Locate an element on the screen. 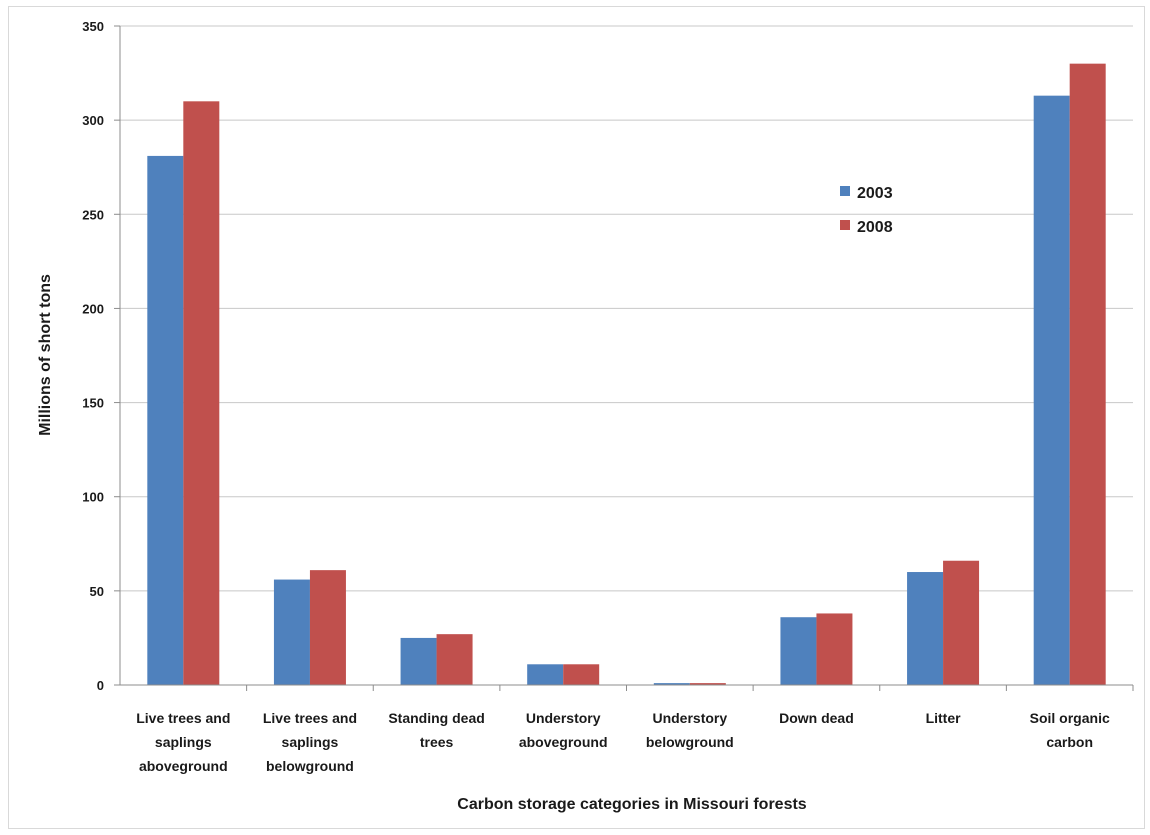  x-category-label-line: Soil organic is located at coordinates (1070, 718).